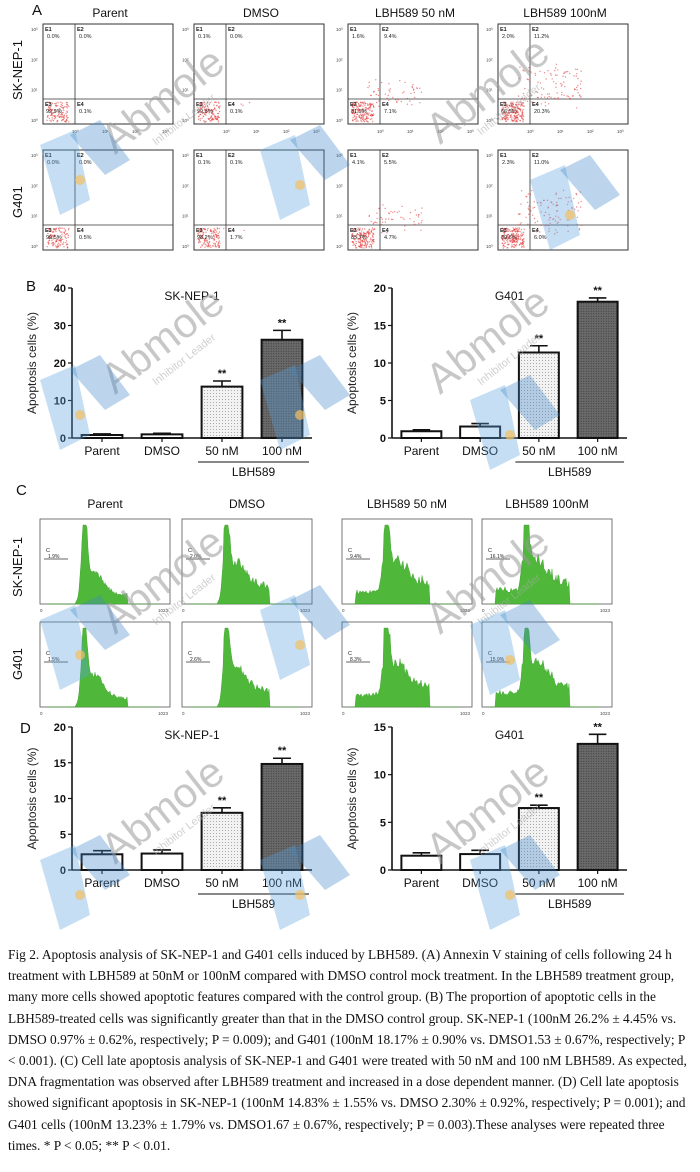 Image resolution: width=700 pixels, height=1172 pixels. I want to click on x-tick-label: 10³, so click(470, 131).